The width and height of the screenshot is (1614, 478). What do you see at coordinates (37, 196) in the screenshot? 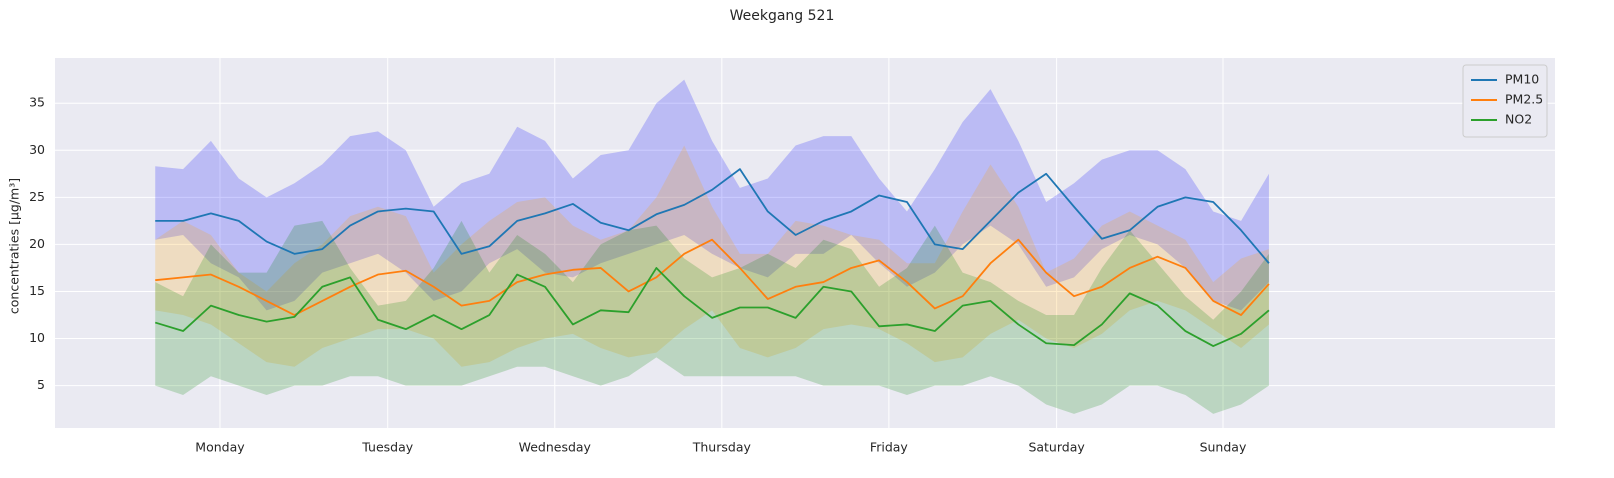
I see `y-tick-label: 25` at bounding box center [37, 196].